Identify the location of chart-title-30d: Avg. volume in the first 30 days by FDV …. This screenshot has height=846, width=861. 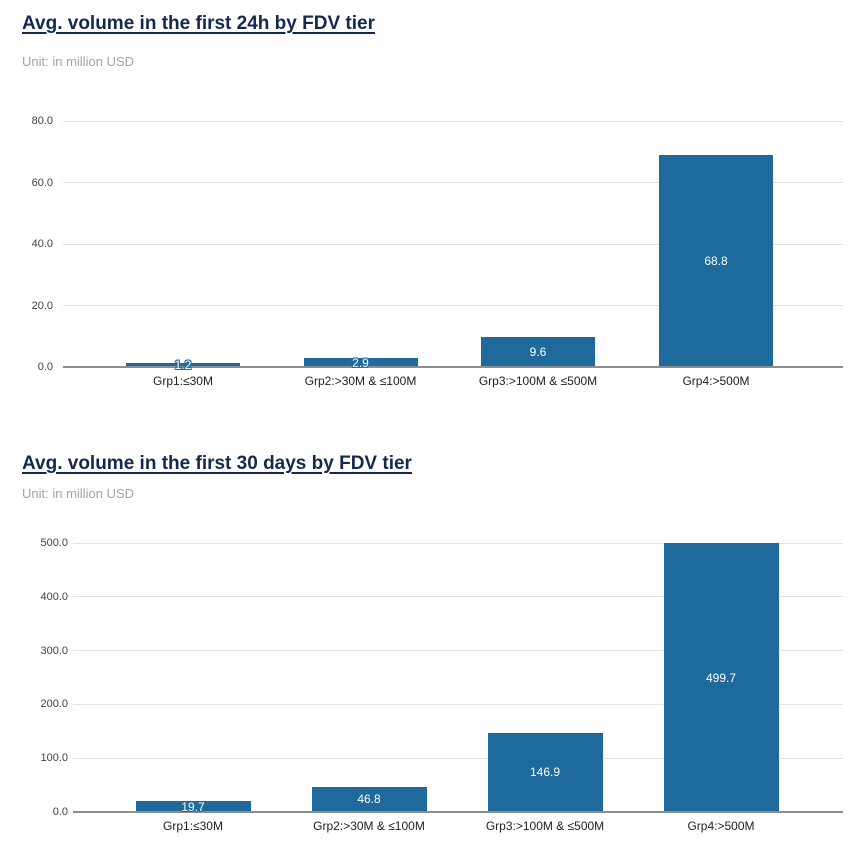
(217, 463).